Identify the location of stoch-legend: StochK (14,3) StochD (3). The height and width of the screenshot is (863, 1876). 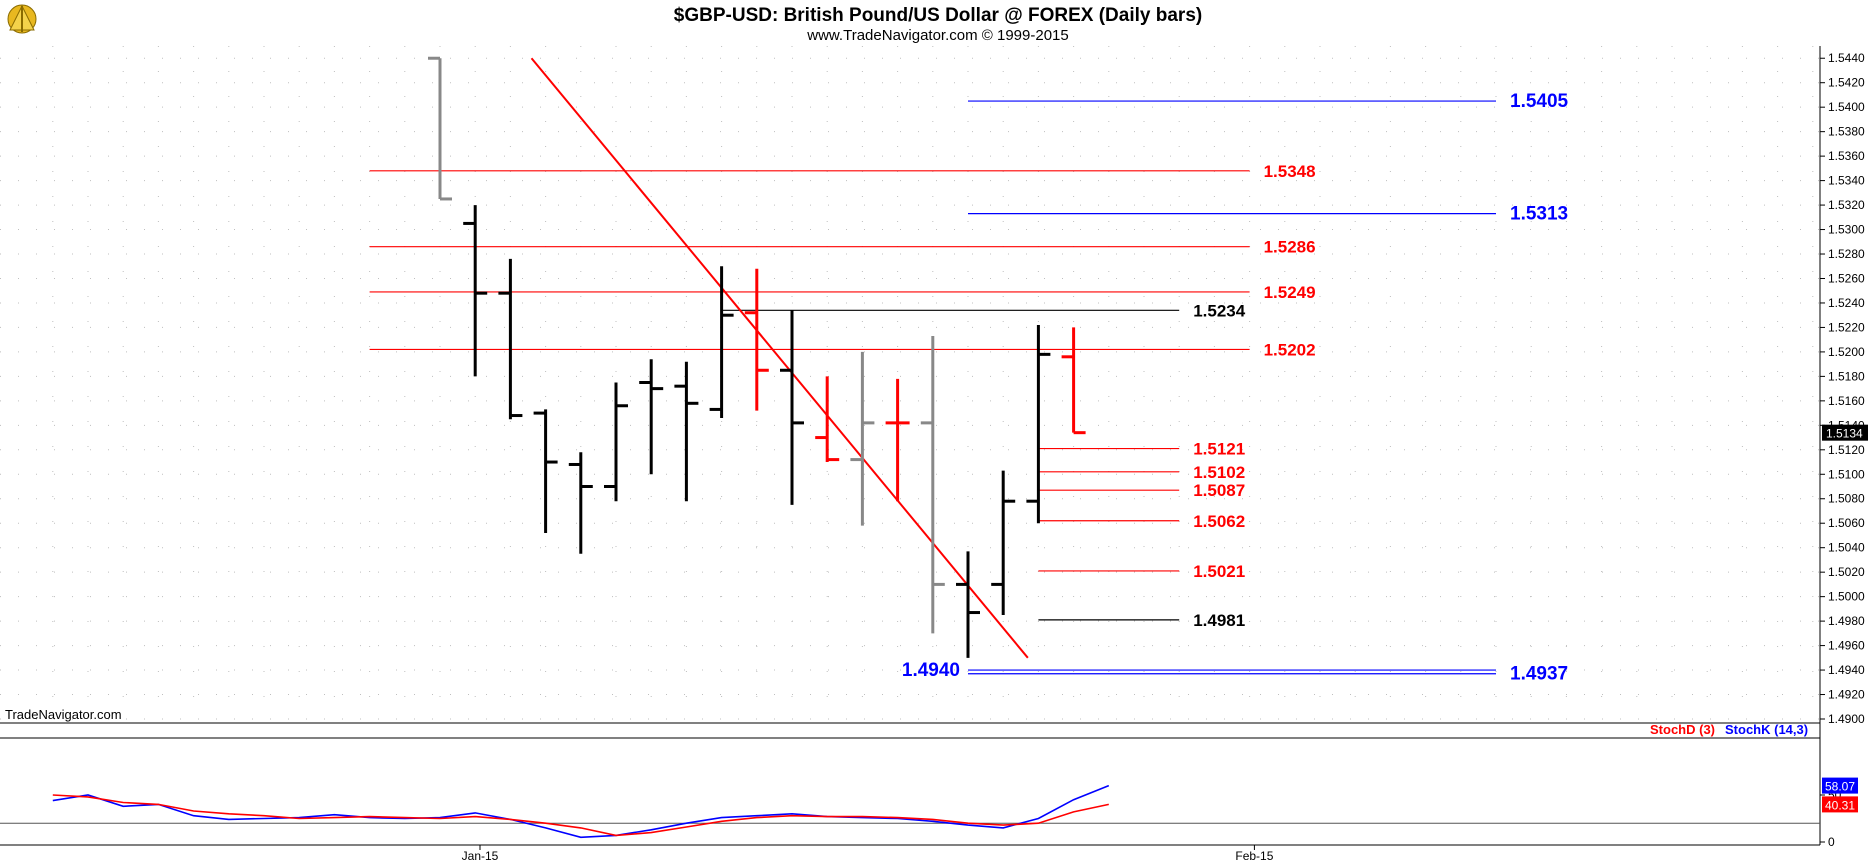
(1729, 729).